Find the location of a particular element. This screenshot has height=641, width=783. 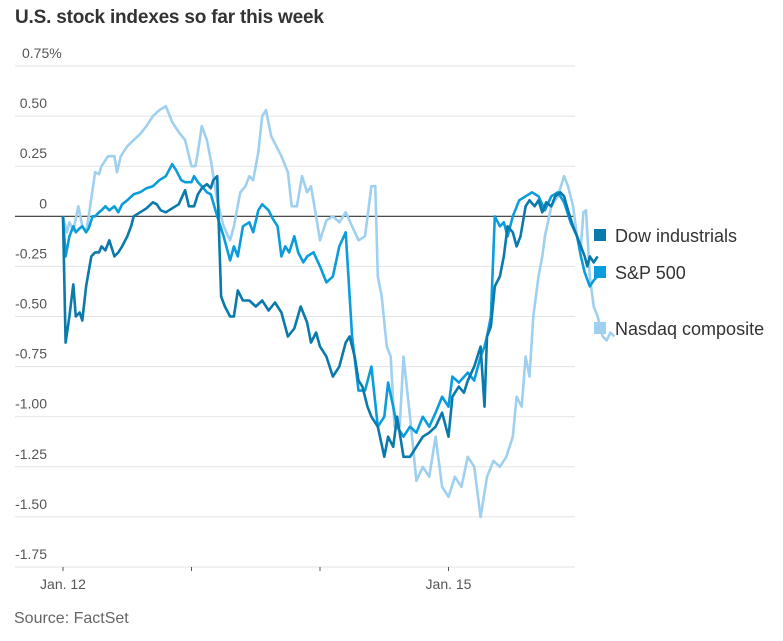

y-tick-label: 0.75% is located at coordinates (42, 53).